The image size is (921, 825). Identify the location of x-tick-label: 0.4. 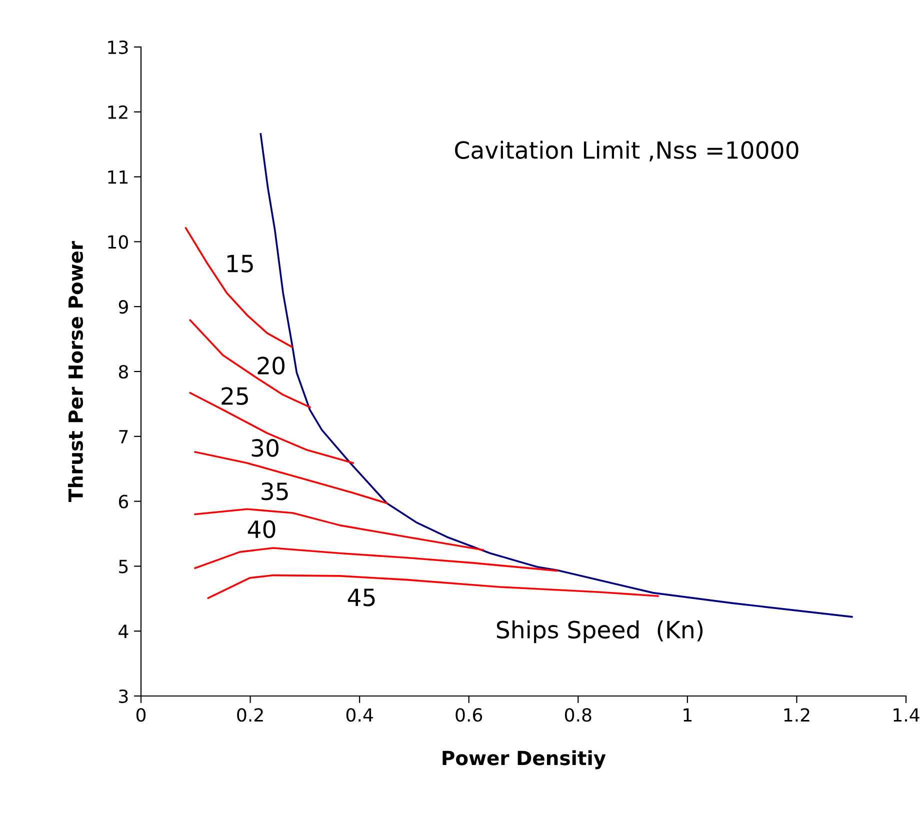
(359, 715).